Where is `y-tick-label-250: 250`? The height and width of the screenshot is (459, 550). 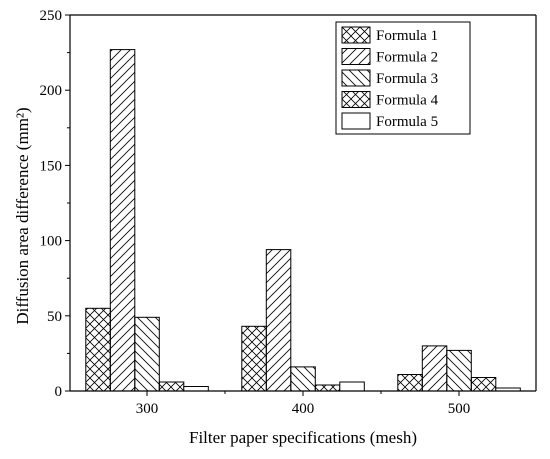
y-tick-label-250: 250 is located at coordinates (51, 16).